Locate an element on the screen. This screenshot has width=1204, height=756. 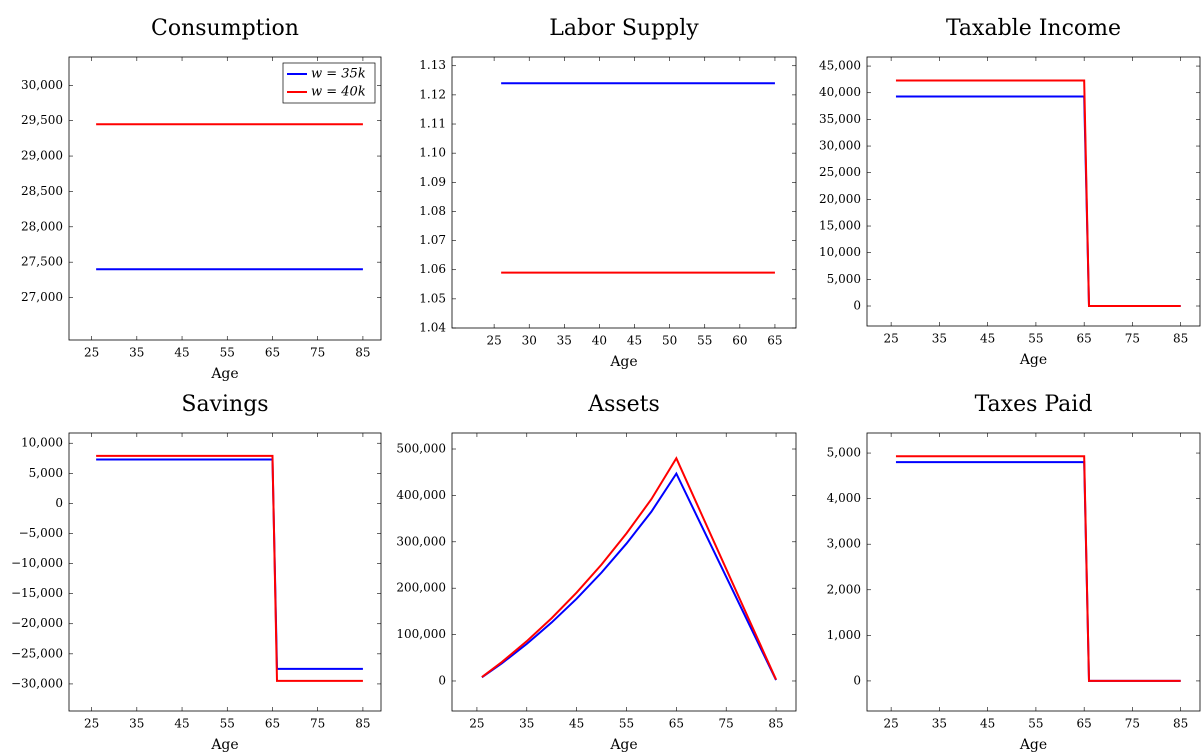
legend-label: w = 35k is located at coordinates (338, 74).